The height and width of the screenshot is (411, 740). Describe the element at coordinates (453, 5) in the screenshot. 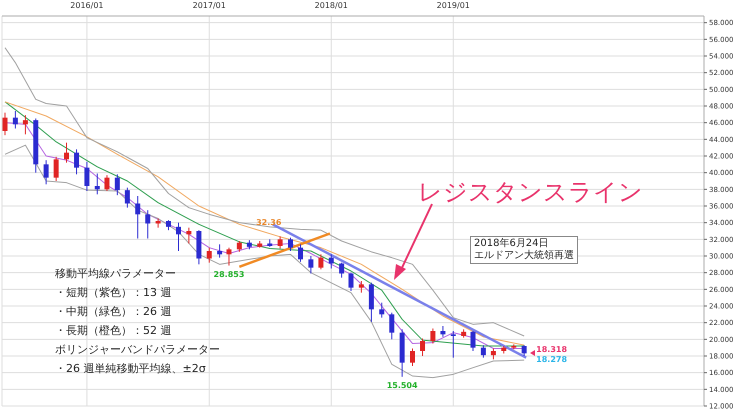

I see `x-tick-label: 2019/01` at that location.